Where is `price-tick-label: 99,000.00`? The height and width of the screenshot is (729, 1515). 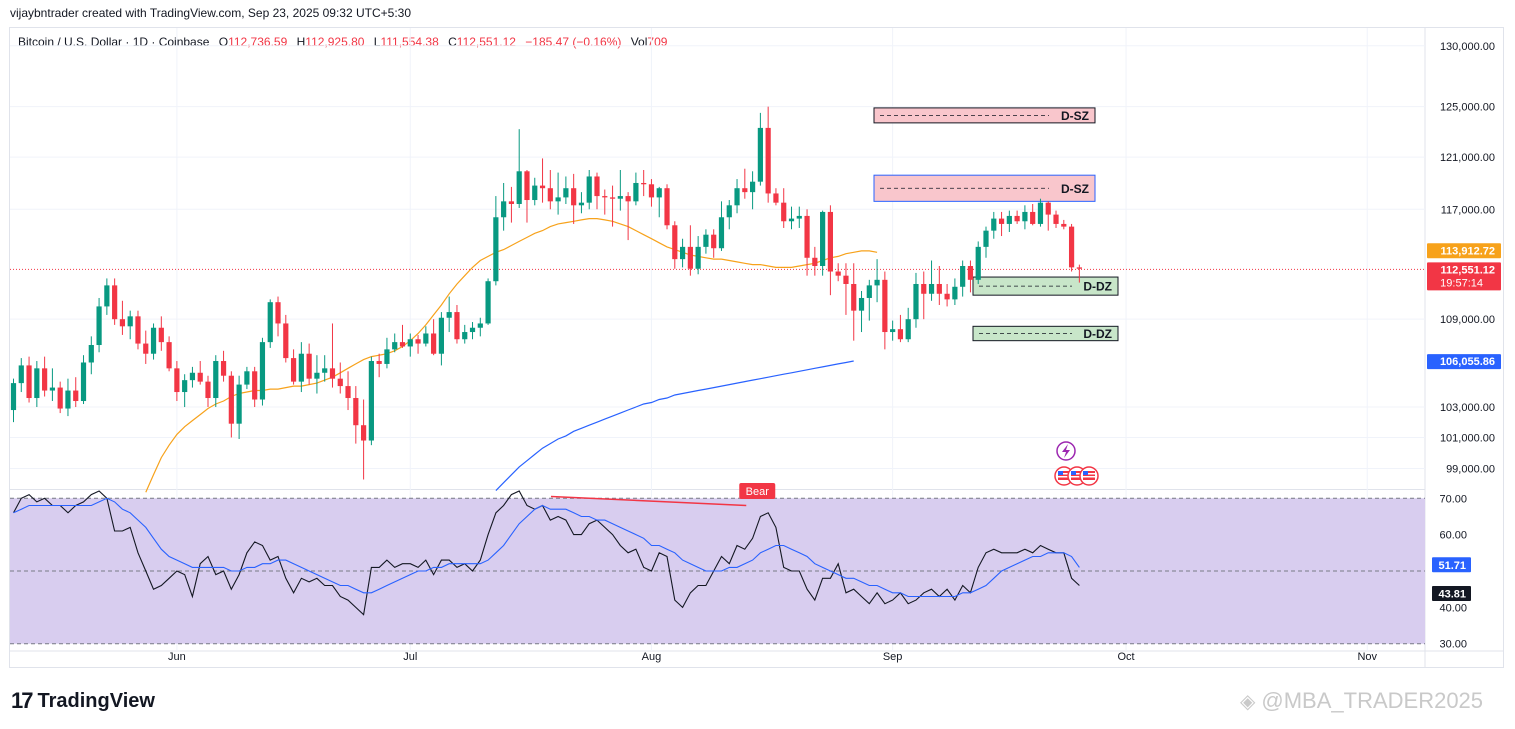 price-tick-label: 99,000.00 is located at coordinates (1470, 469).